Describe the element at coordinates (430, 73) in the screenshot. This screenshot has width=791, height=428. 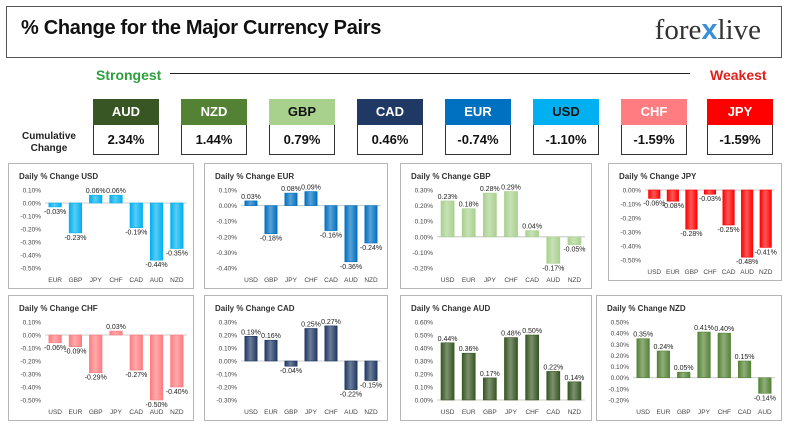
I see `strength-arrow-line` at that location.